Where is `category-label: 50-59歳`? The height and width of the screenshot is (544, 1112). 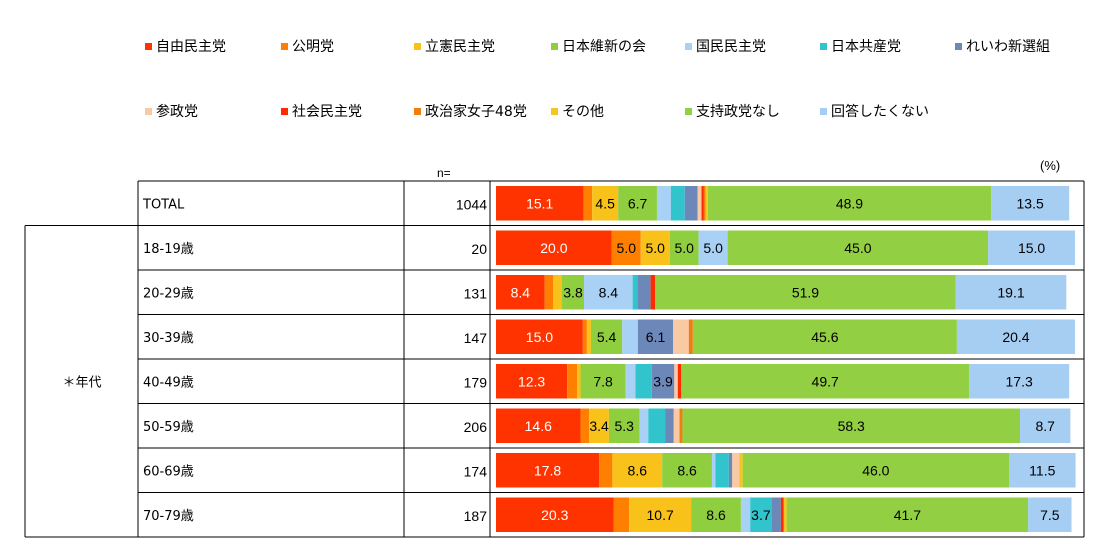
category-label: 50-59歳 is located at coordinates (168, 427).